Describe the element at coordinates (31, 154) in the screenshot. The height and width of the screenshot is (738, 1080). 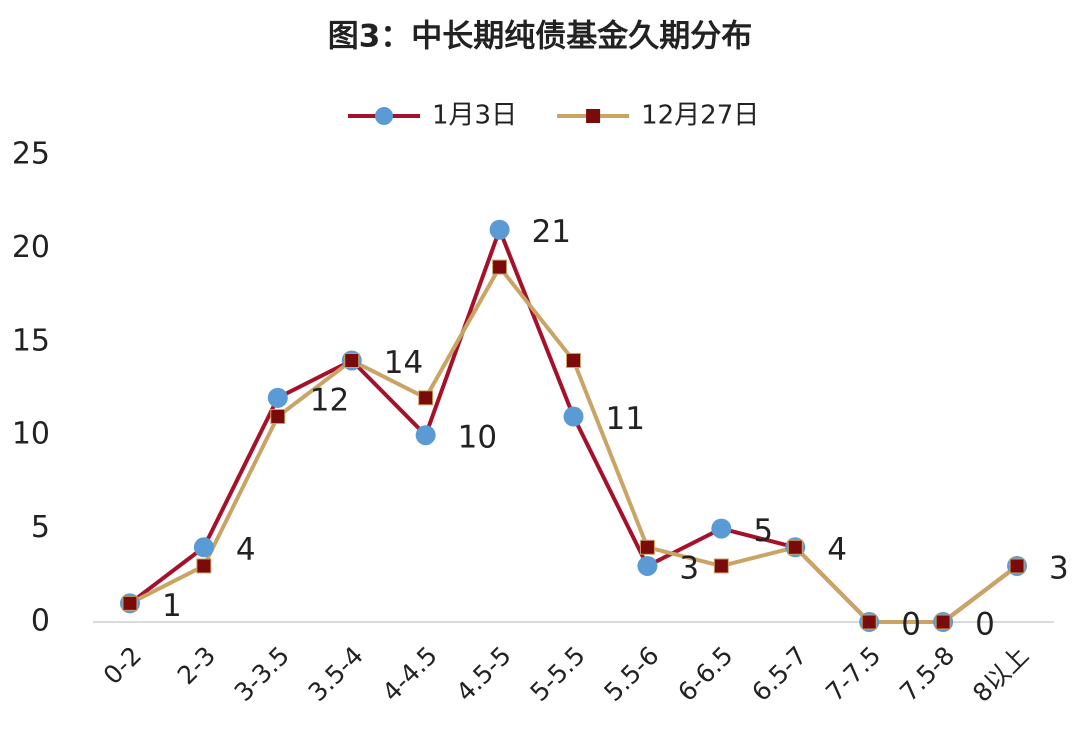
I see `y-tick-label: 25` at that location.